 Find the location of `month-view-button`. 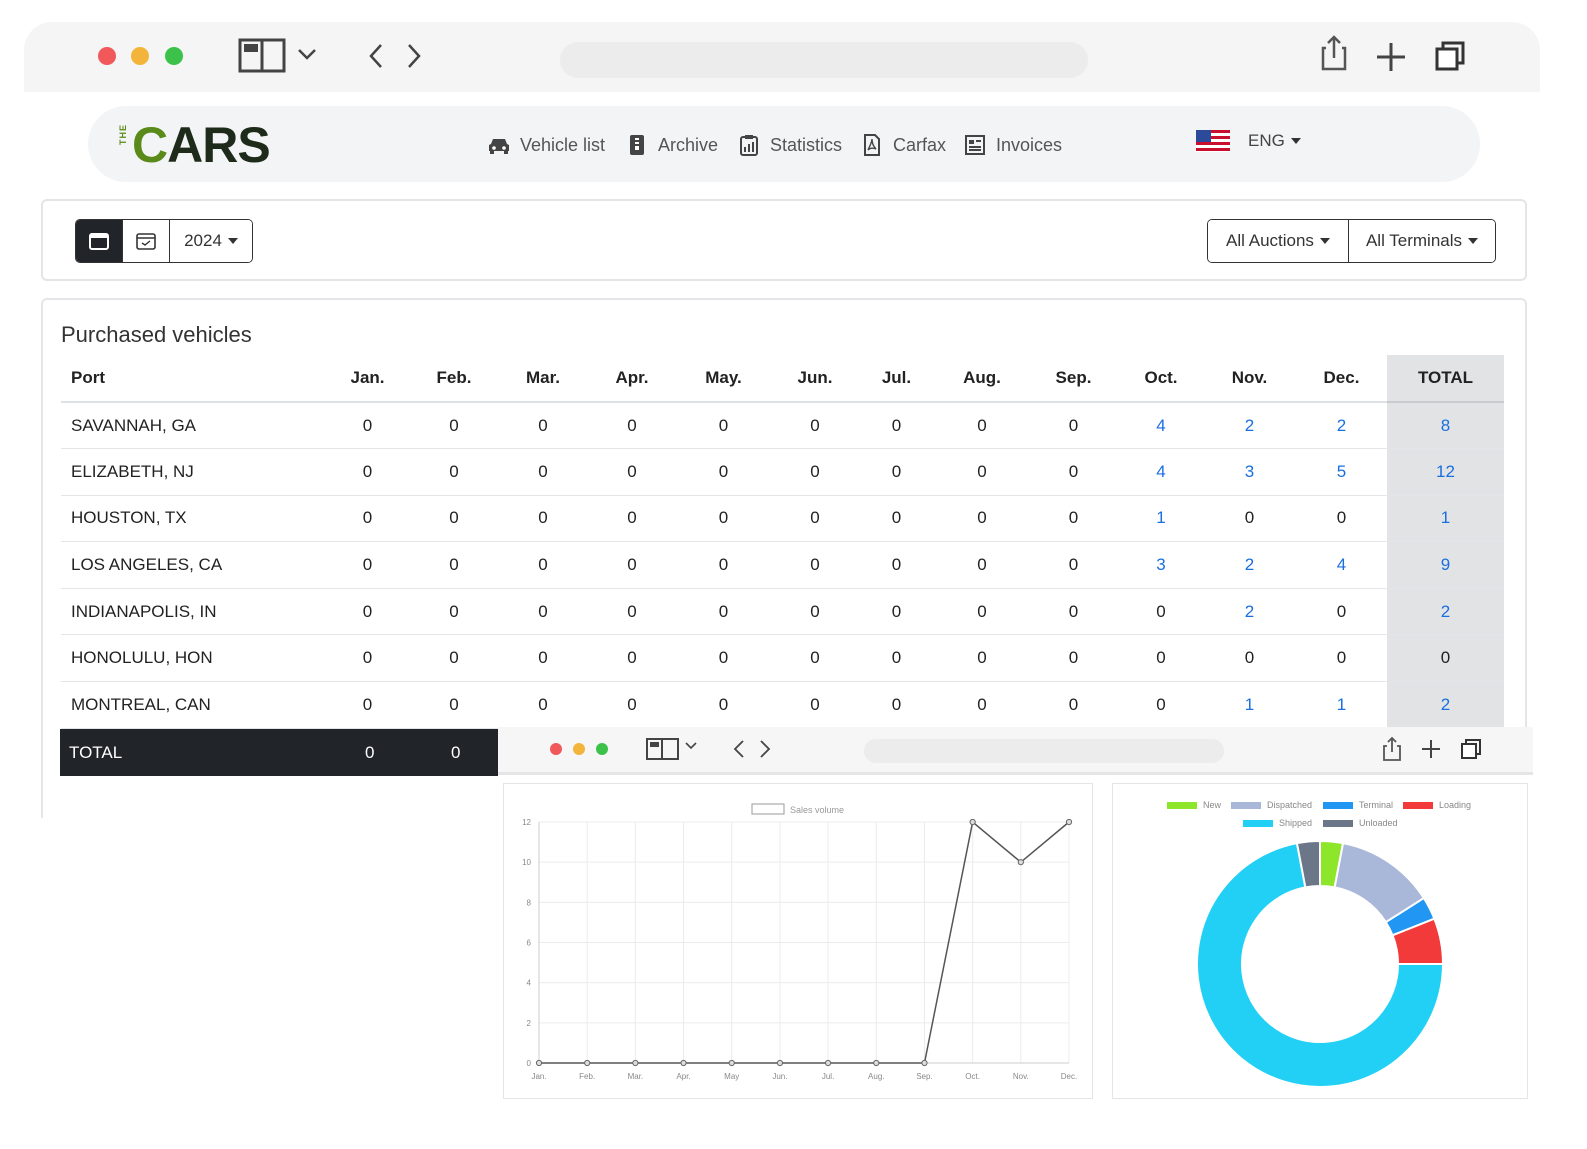

month-view-button is located at coordinates (146, 241).